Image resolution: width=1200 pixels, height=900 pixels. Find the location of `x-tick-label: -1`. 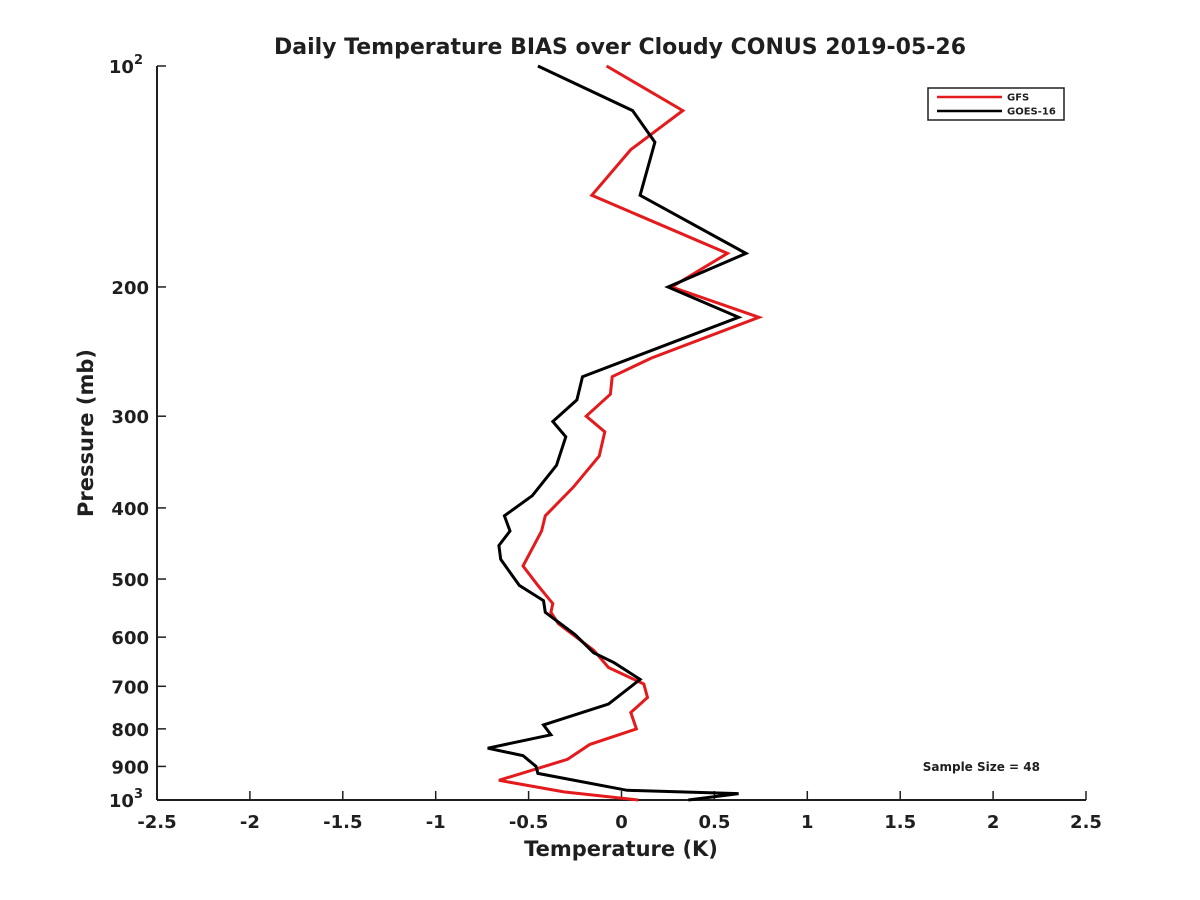

x-tick-label: -1 is located at coordinates (436, 822).